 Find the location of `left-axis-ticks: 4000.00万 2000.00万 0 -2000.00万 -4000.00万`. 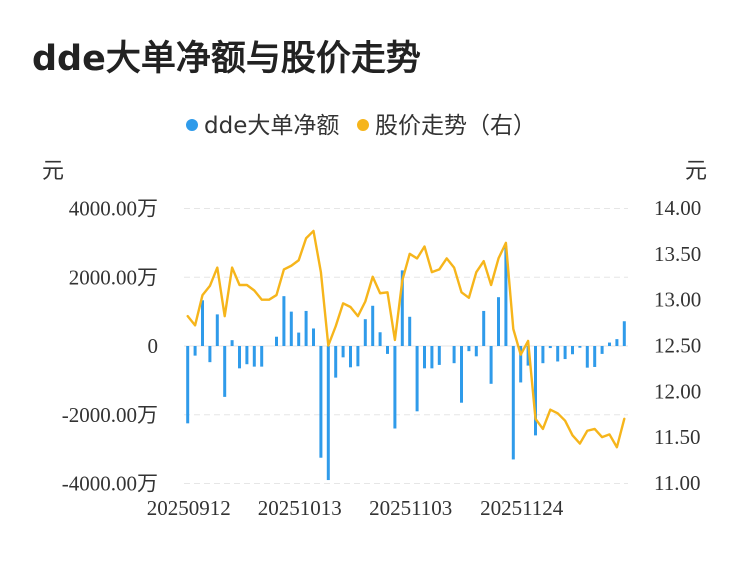

left-axis-ticks: 4000.00万 2000.00万 0 -2000.00万 -4000.00万 is located at coordinates (110, 346).